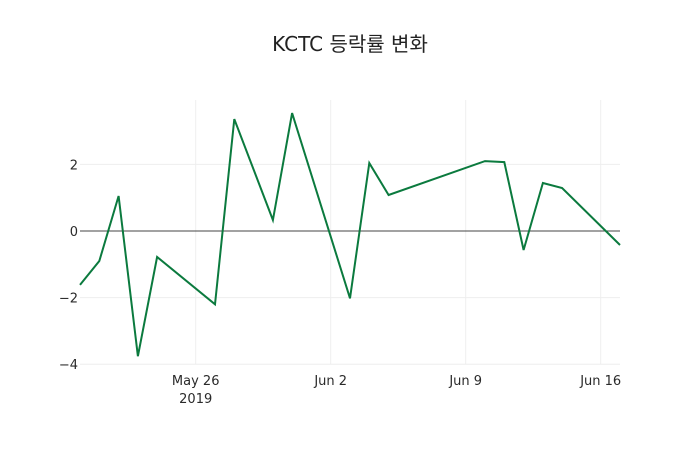  What do you see at coordinates (68, 265) in the screenshot?
I see `y-axis: −4 −2 0 2` at bounding box center [68, 265].